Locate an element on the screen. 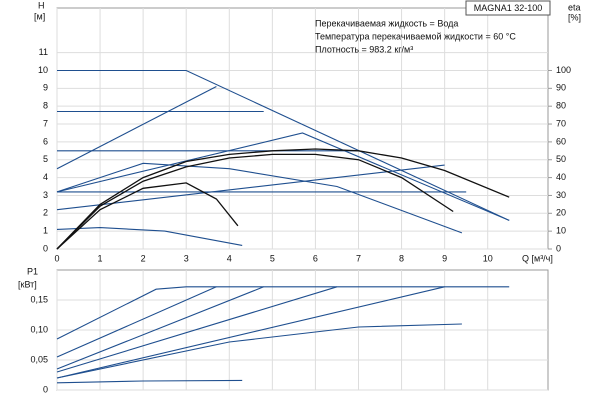 The width and height of the screenshot is (600, 405). annotation: Перекачиваемая жидкость = Вода is located at coordinates (386, 23).